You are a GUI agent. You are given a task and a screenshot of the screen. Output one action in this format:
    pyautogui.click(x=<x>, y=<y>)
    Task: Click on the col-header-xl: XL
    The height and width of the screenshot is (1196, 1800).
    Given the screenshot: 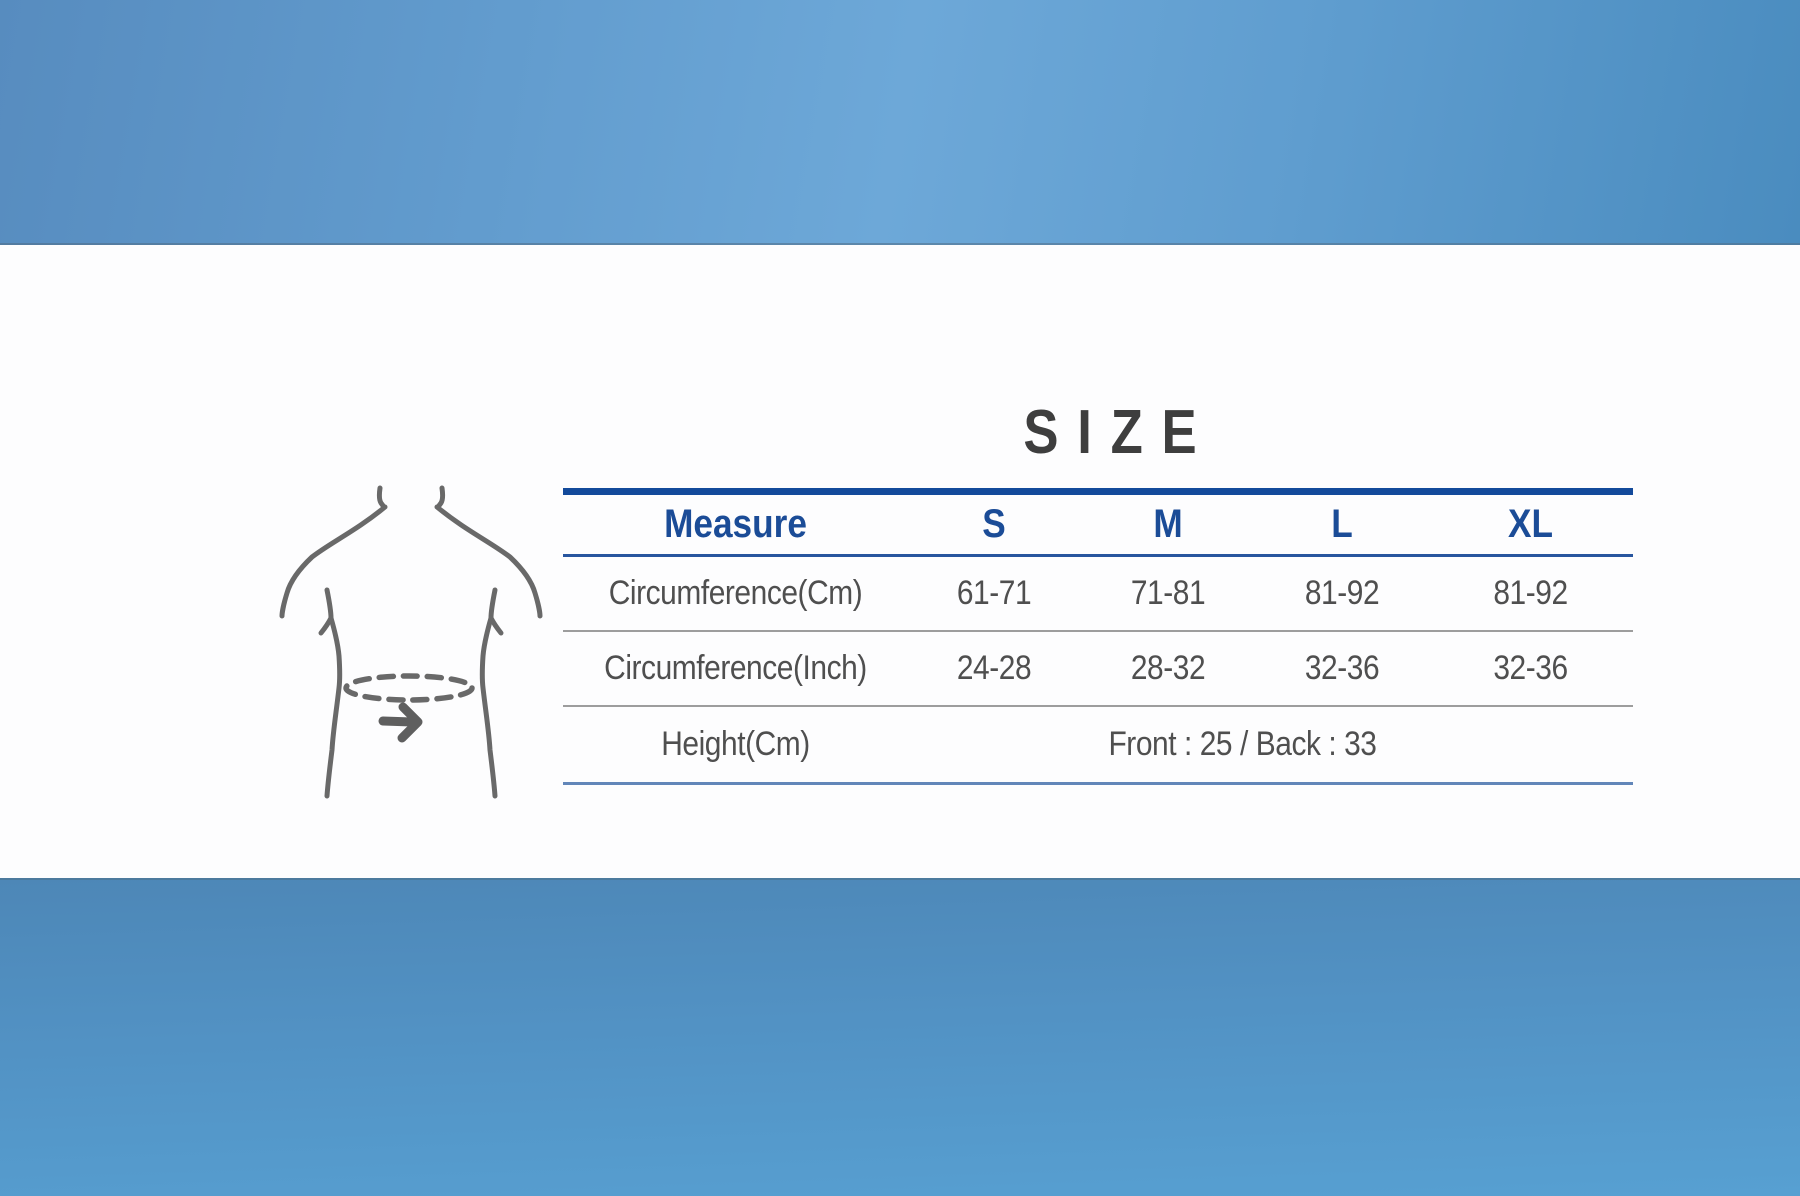 What is the action you would take?
    pyautogui.click(x=1530, y=524)
    